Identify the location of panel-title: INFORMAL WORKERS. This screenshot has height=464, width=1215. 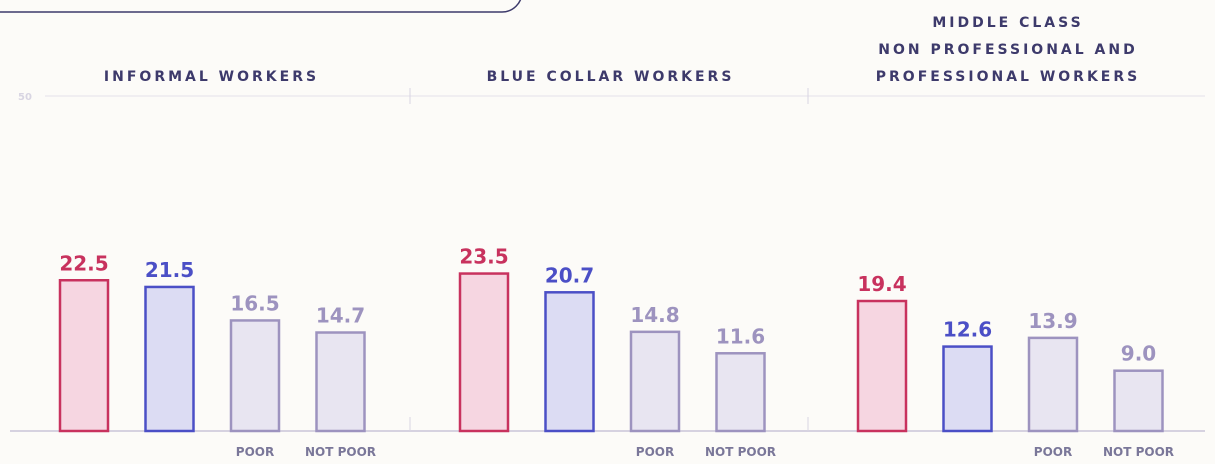
(211, 77).